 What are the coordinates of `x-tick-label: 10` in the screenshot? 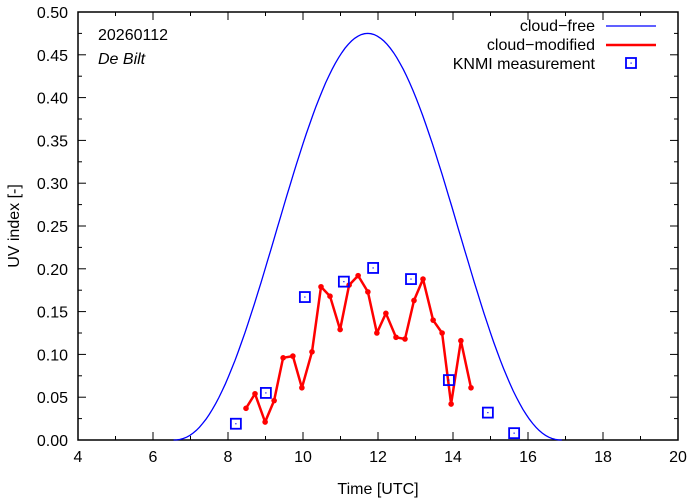 It's located at (303, 457).